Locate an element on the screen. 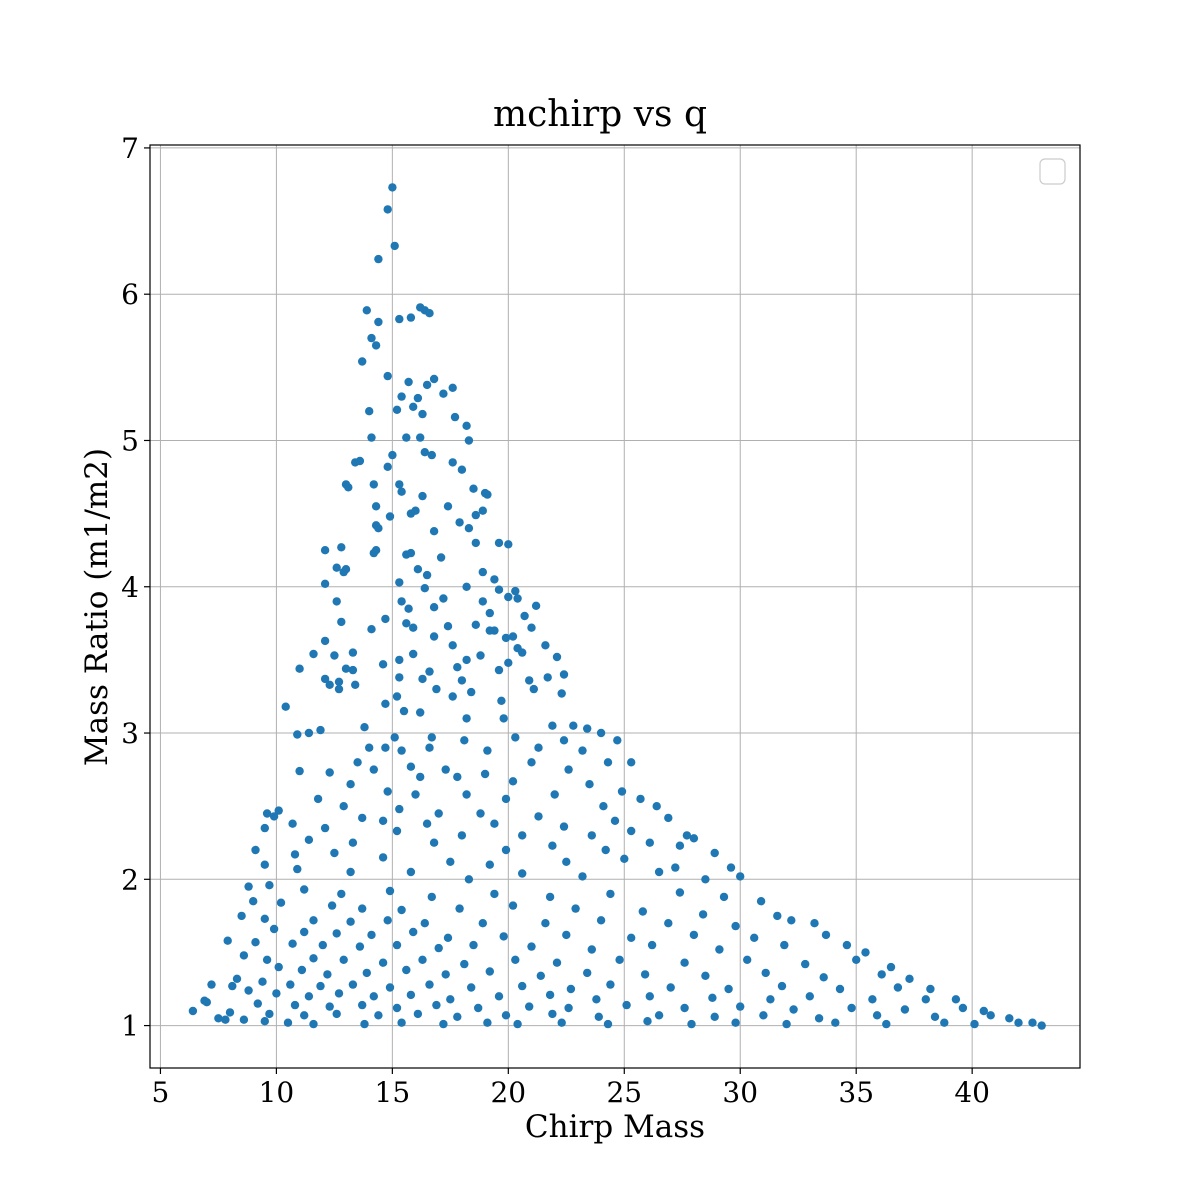  y-axis-ticks: 1 2 3 4 5 6 7 is located at coordinates (135, 587).